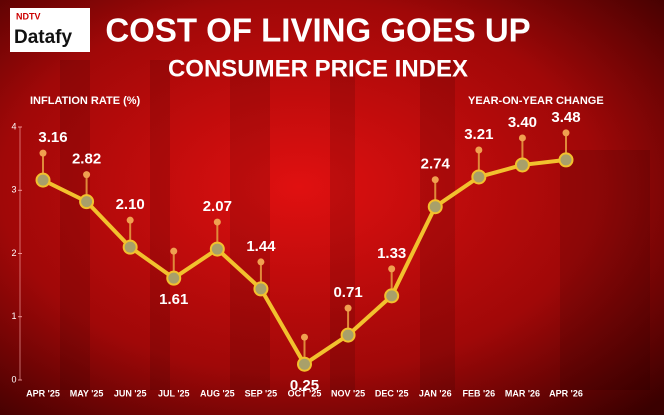 Image resolution: width=664 pixels, height=415 pixels. Describe the element at coordinates (261, 246) in the screenshot. I see `data-label: 1.44` at that location.